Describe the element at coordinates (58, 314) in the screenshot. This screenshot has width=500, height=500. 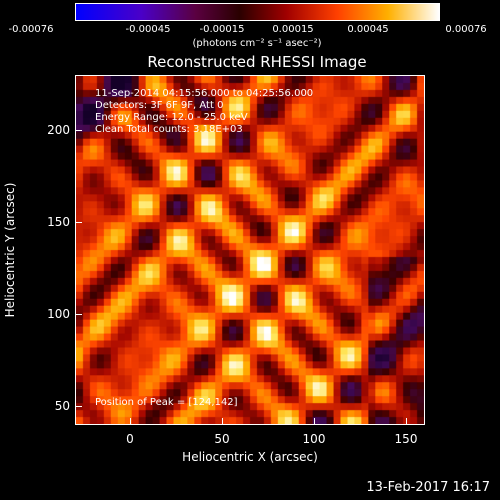
I see `y-tick-label: 100` at that location.